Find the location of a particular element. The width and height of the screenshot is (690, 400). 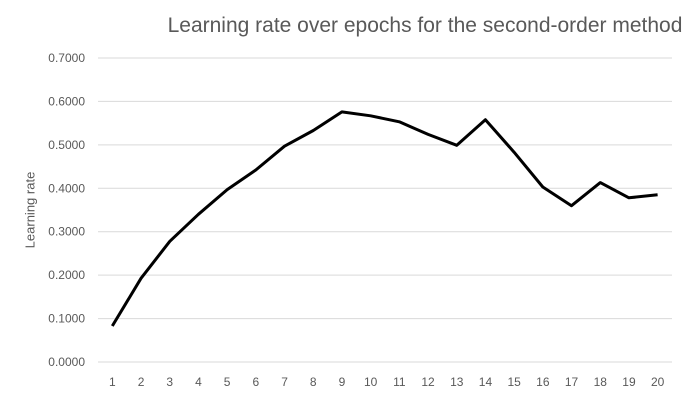

x-tick-label: 9 is located at coordinates (342, 382).